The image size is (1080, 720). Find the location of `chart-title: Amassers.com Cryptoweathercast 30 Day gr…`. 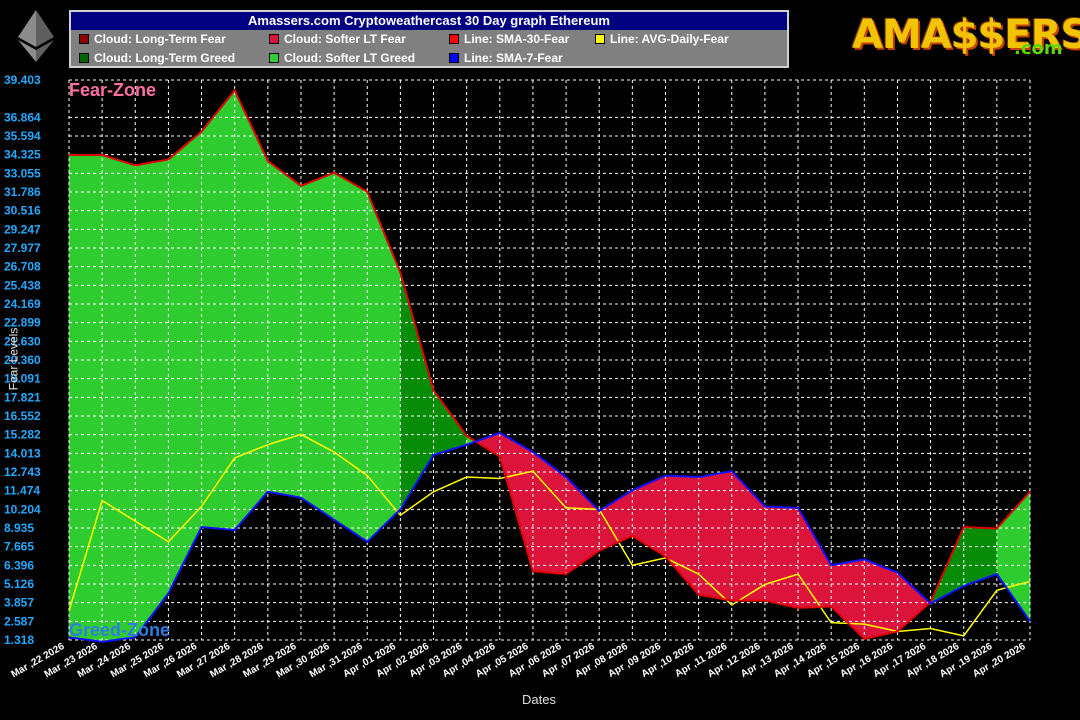

chart-title: Amassers.com Cryptoweathercast 30 Day gr… is located at coordinates (429, 21).